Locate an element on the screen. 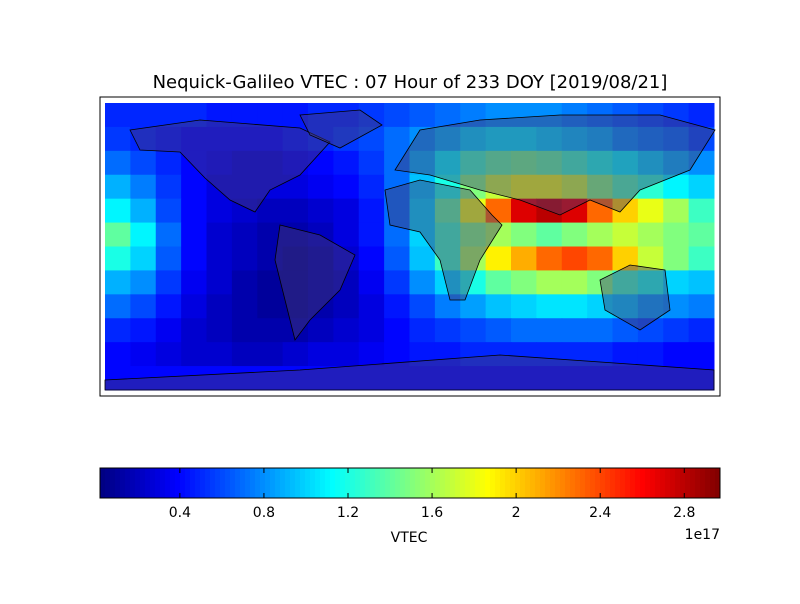 The width and height of the screenshot is (800, 604). colorbar-tick-label: 2.4 is located at coordinates (600, 513).